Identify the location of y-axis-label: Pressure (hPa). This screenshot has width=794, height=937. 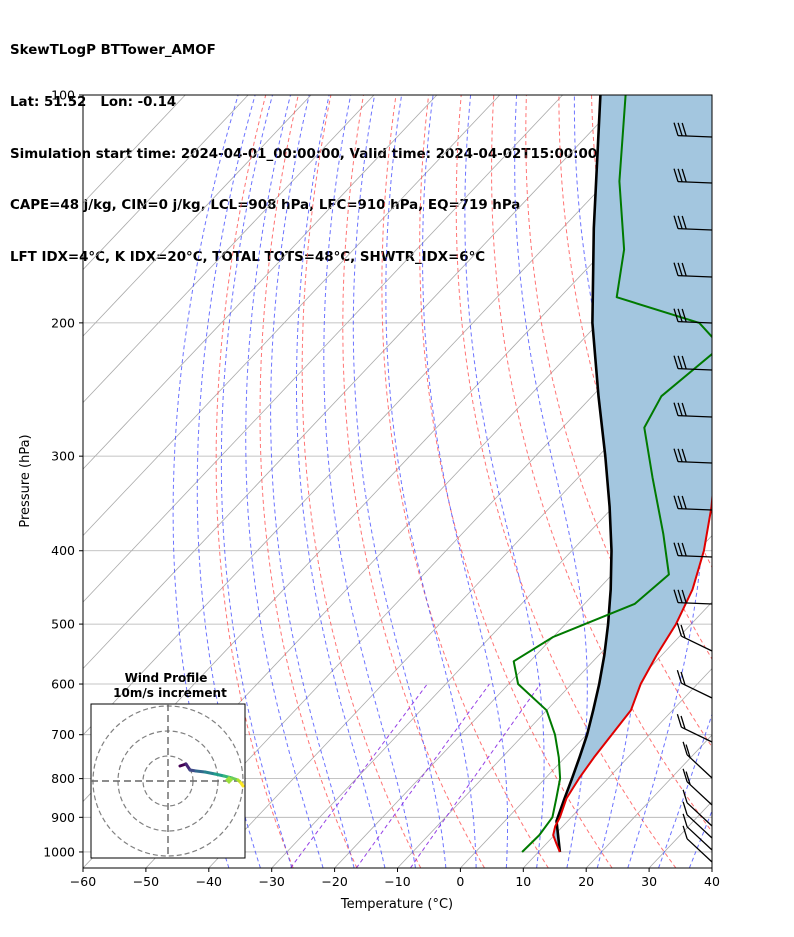
(25, 480).